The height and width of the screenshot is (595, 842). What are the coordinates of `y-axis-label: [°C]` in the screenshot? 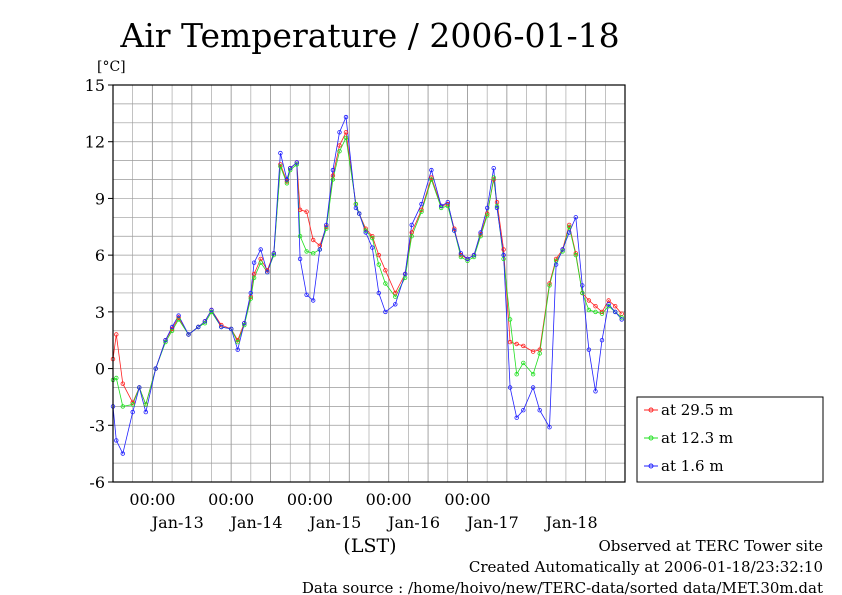 It's located at (111, 67).